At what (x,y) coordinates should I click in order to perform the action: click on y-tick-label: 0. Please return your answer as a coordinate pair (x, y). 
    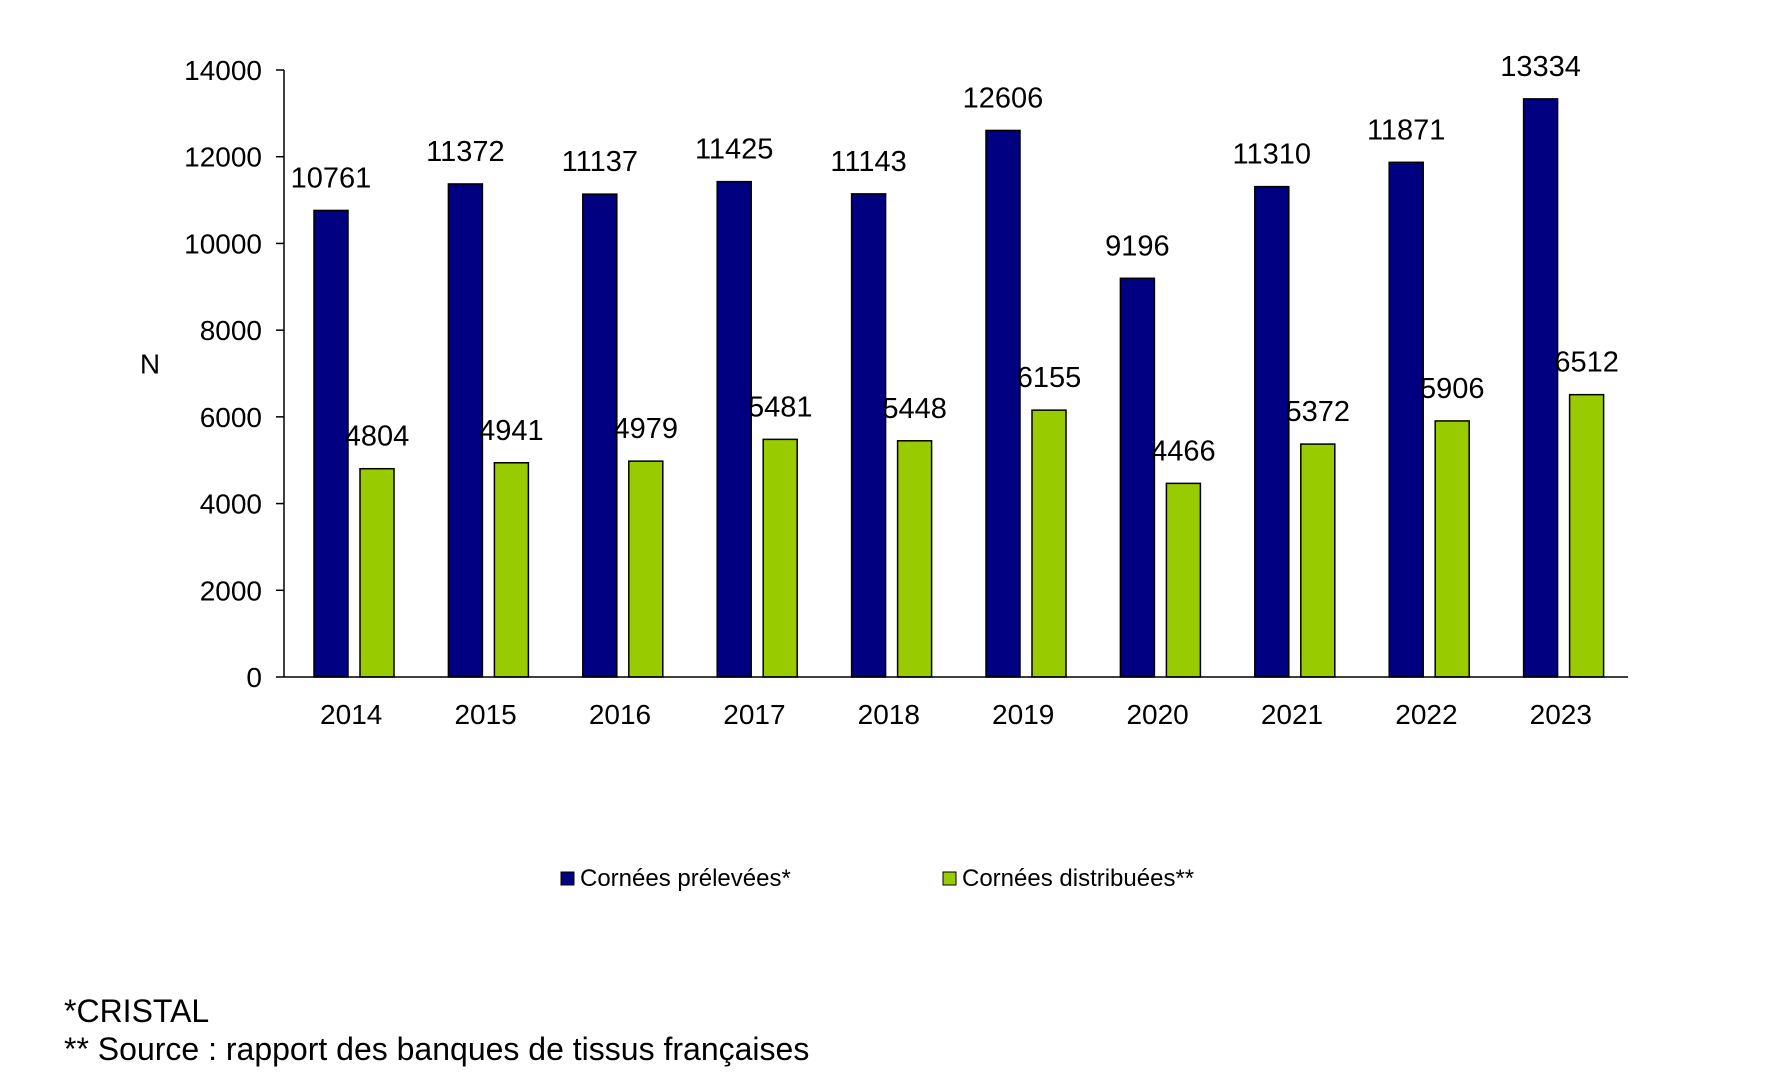
    Looking at the image, I should click on (254, 677).